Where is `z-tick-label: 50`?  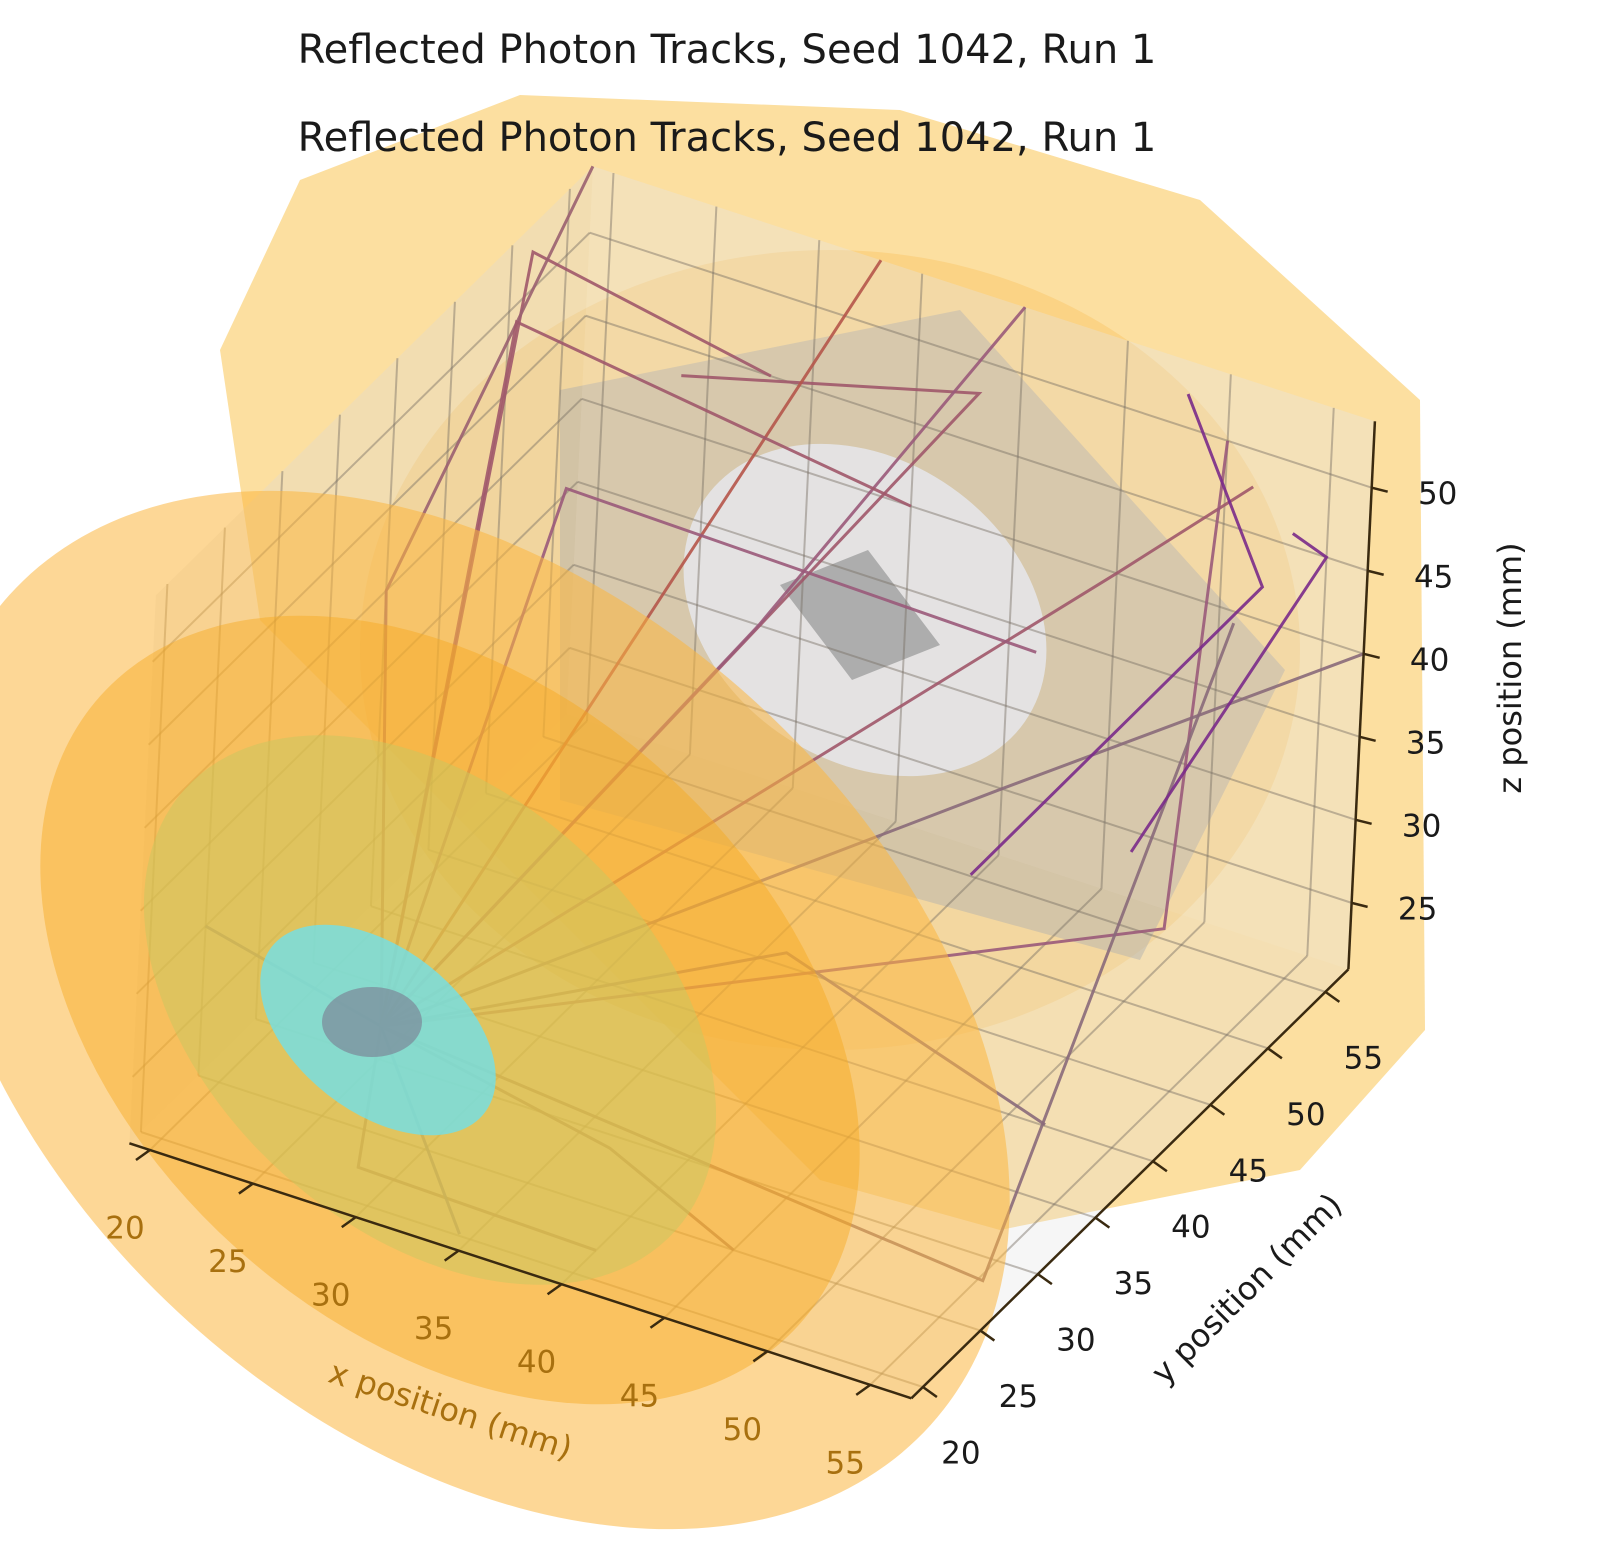
z-tick-label: 50 is located at coordinates (1437, 494).